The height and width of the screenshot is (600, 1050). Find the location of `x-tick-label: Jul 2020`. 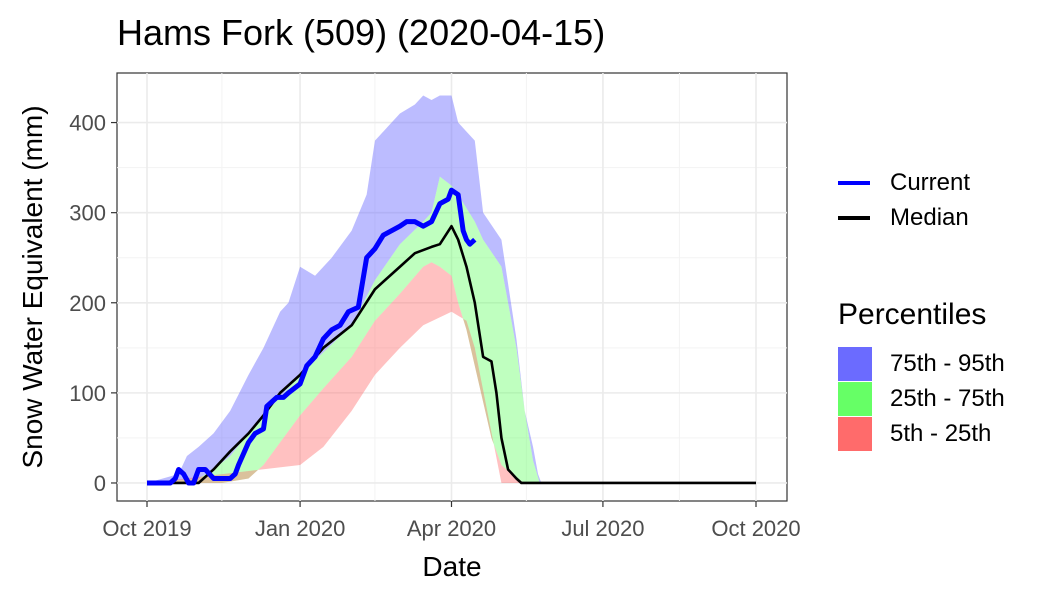

x-tick-label: Jul 2020 is located at coordinates (602, 528).